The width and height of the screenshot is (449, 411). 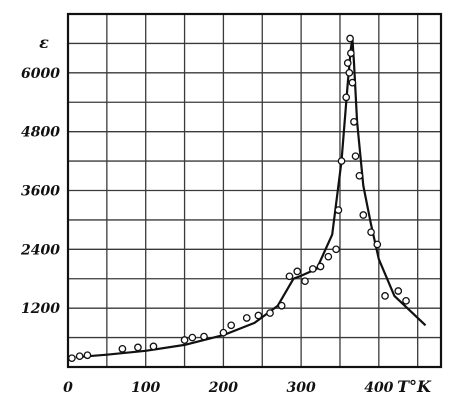 I want to click on x-tick-label: 300, so click(x=301, y=388).